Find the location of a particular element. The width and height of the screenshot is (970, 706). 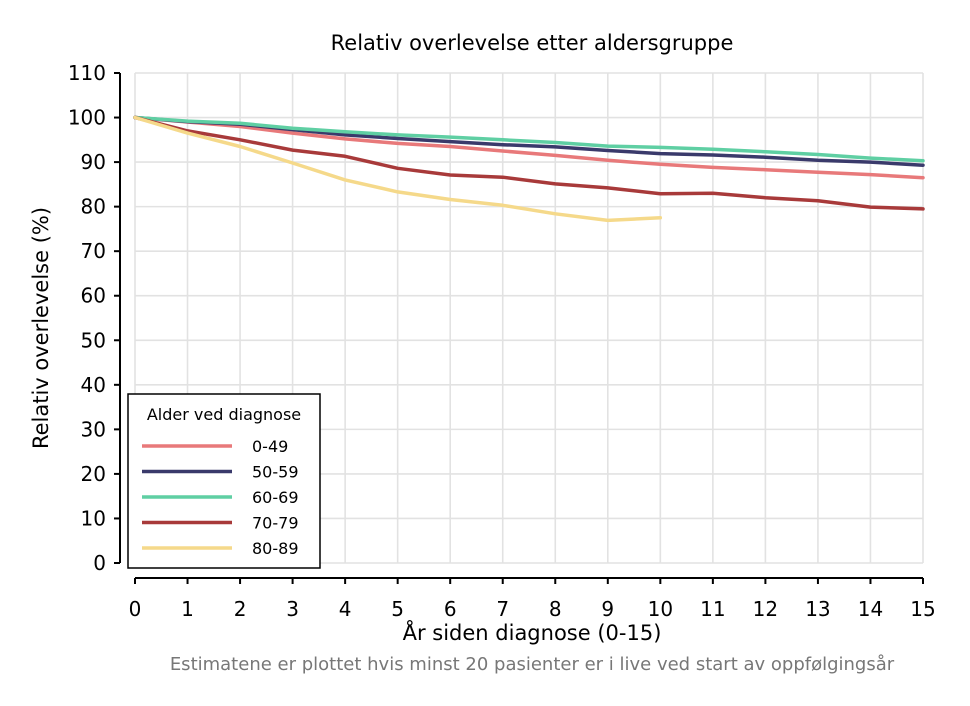

y-tick-label: 10 is located at coordinates (93, 518).